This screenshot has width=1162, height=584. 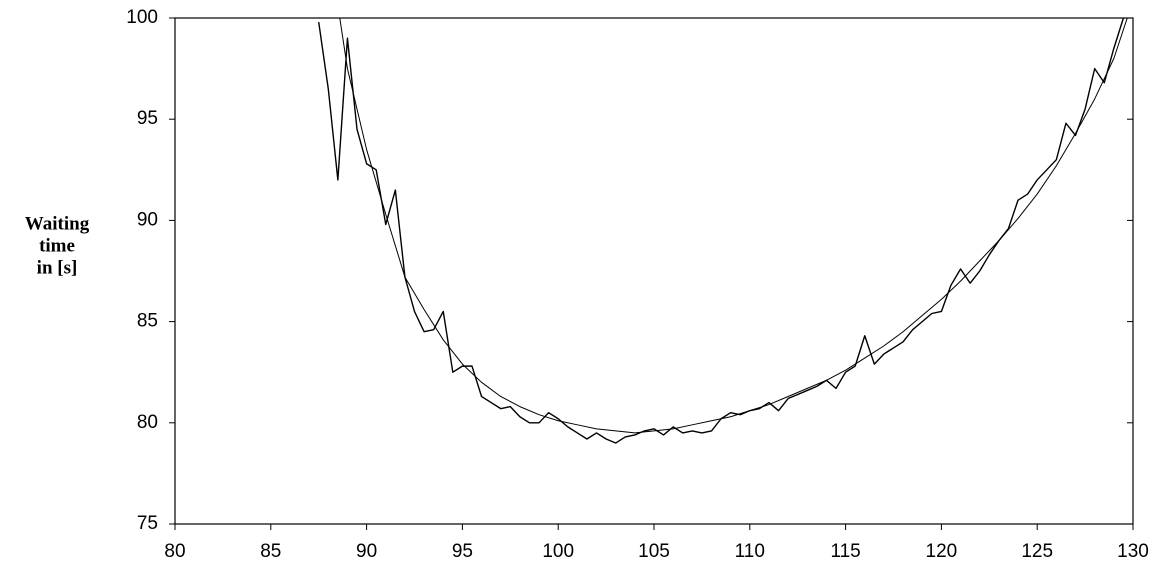 What do you see at coordinates (147, 321) in the screenshot?
I see `y-tick-label: 85` at bounding box center [147, 321].